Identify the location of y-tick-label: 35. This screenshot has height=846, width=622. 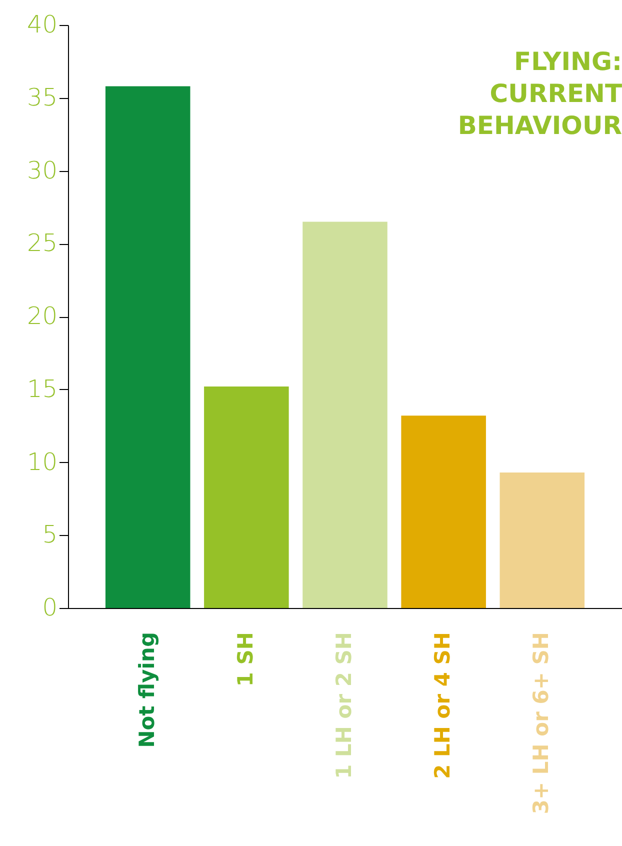
(42, 97).